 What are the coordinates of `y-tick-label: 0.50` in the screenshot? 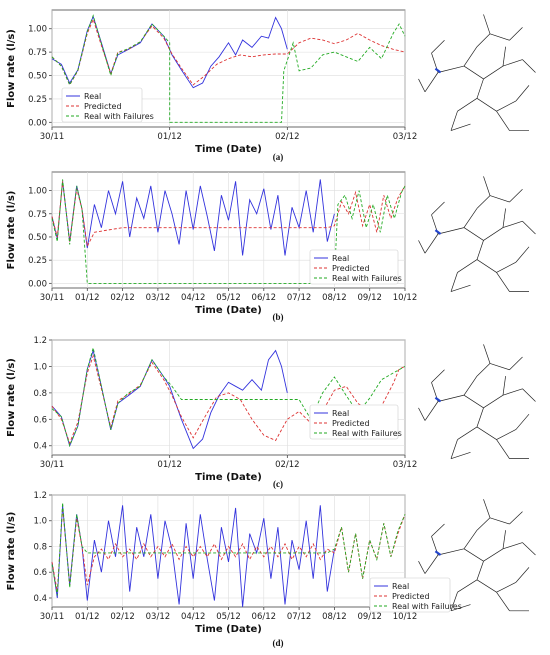 It's located at (37, 238).